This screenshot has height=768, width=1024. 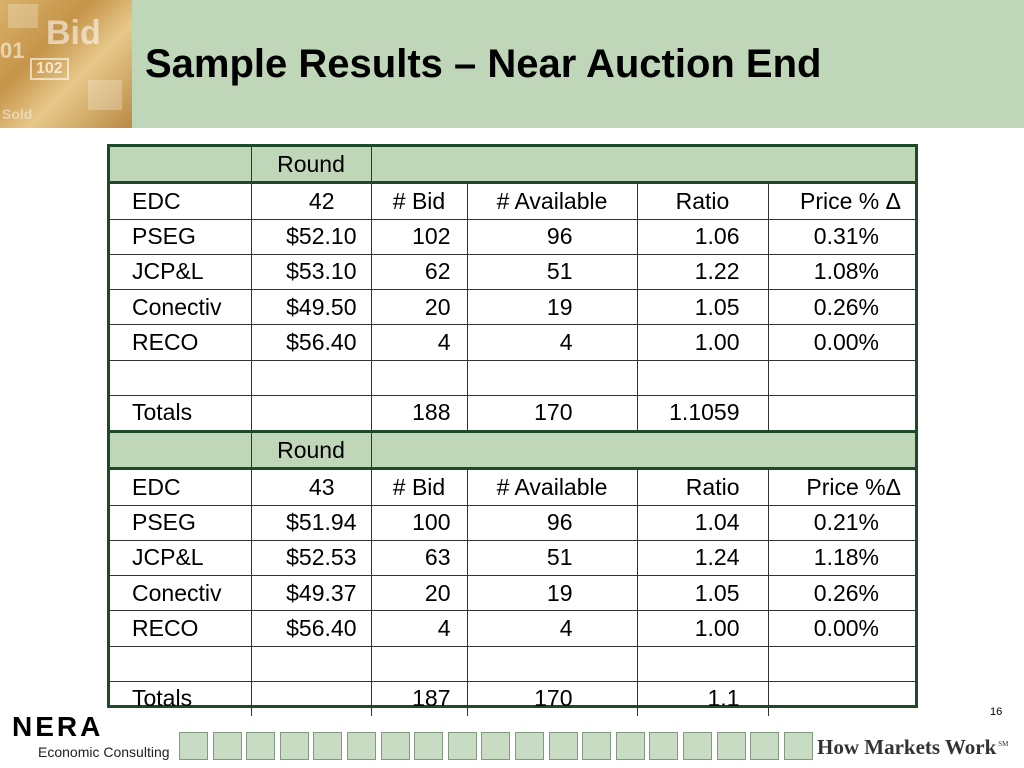 I want to click on totals-ratio: 1.1, so click(x=703, y=698).